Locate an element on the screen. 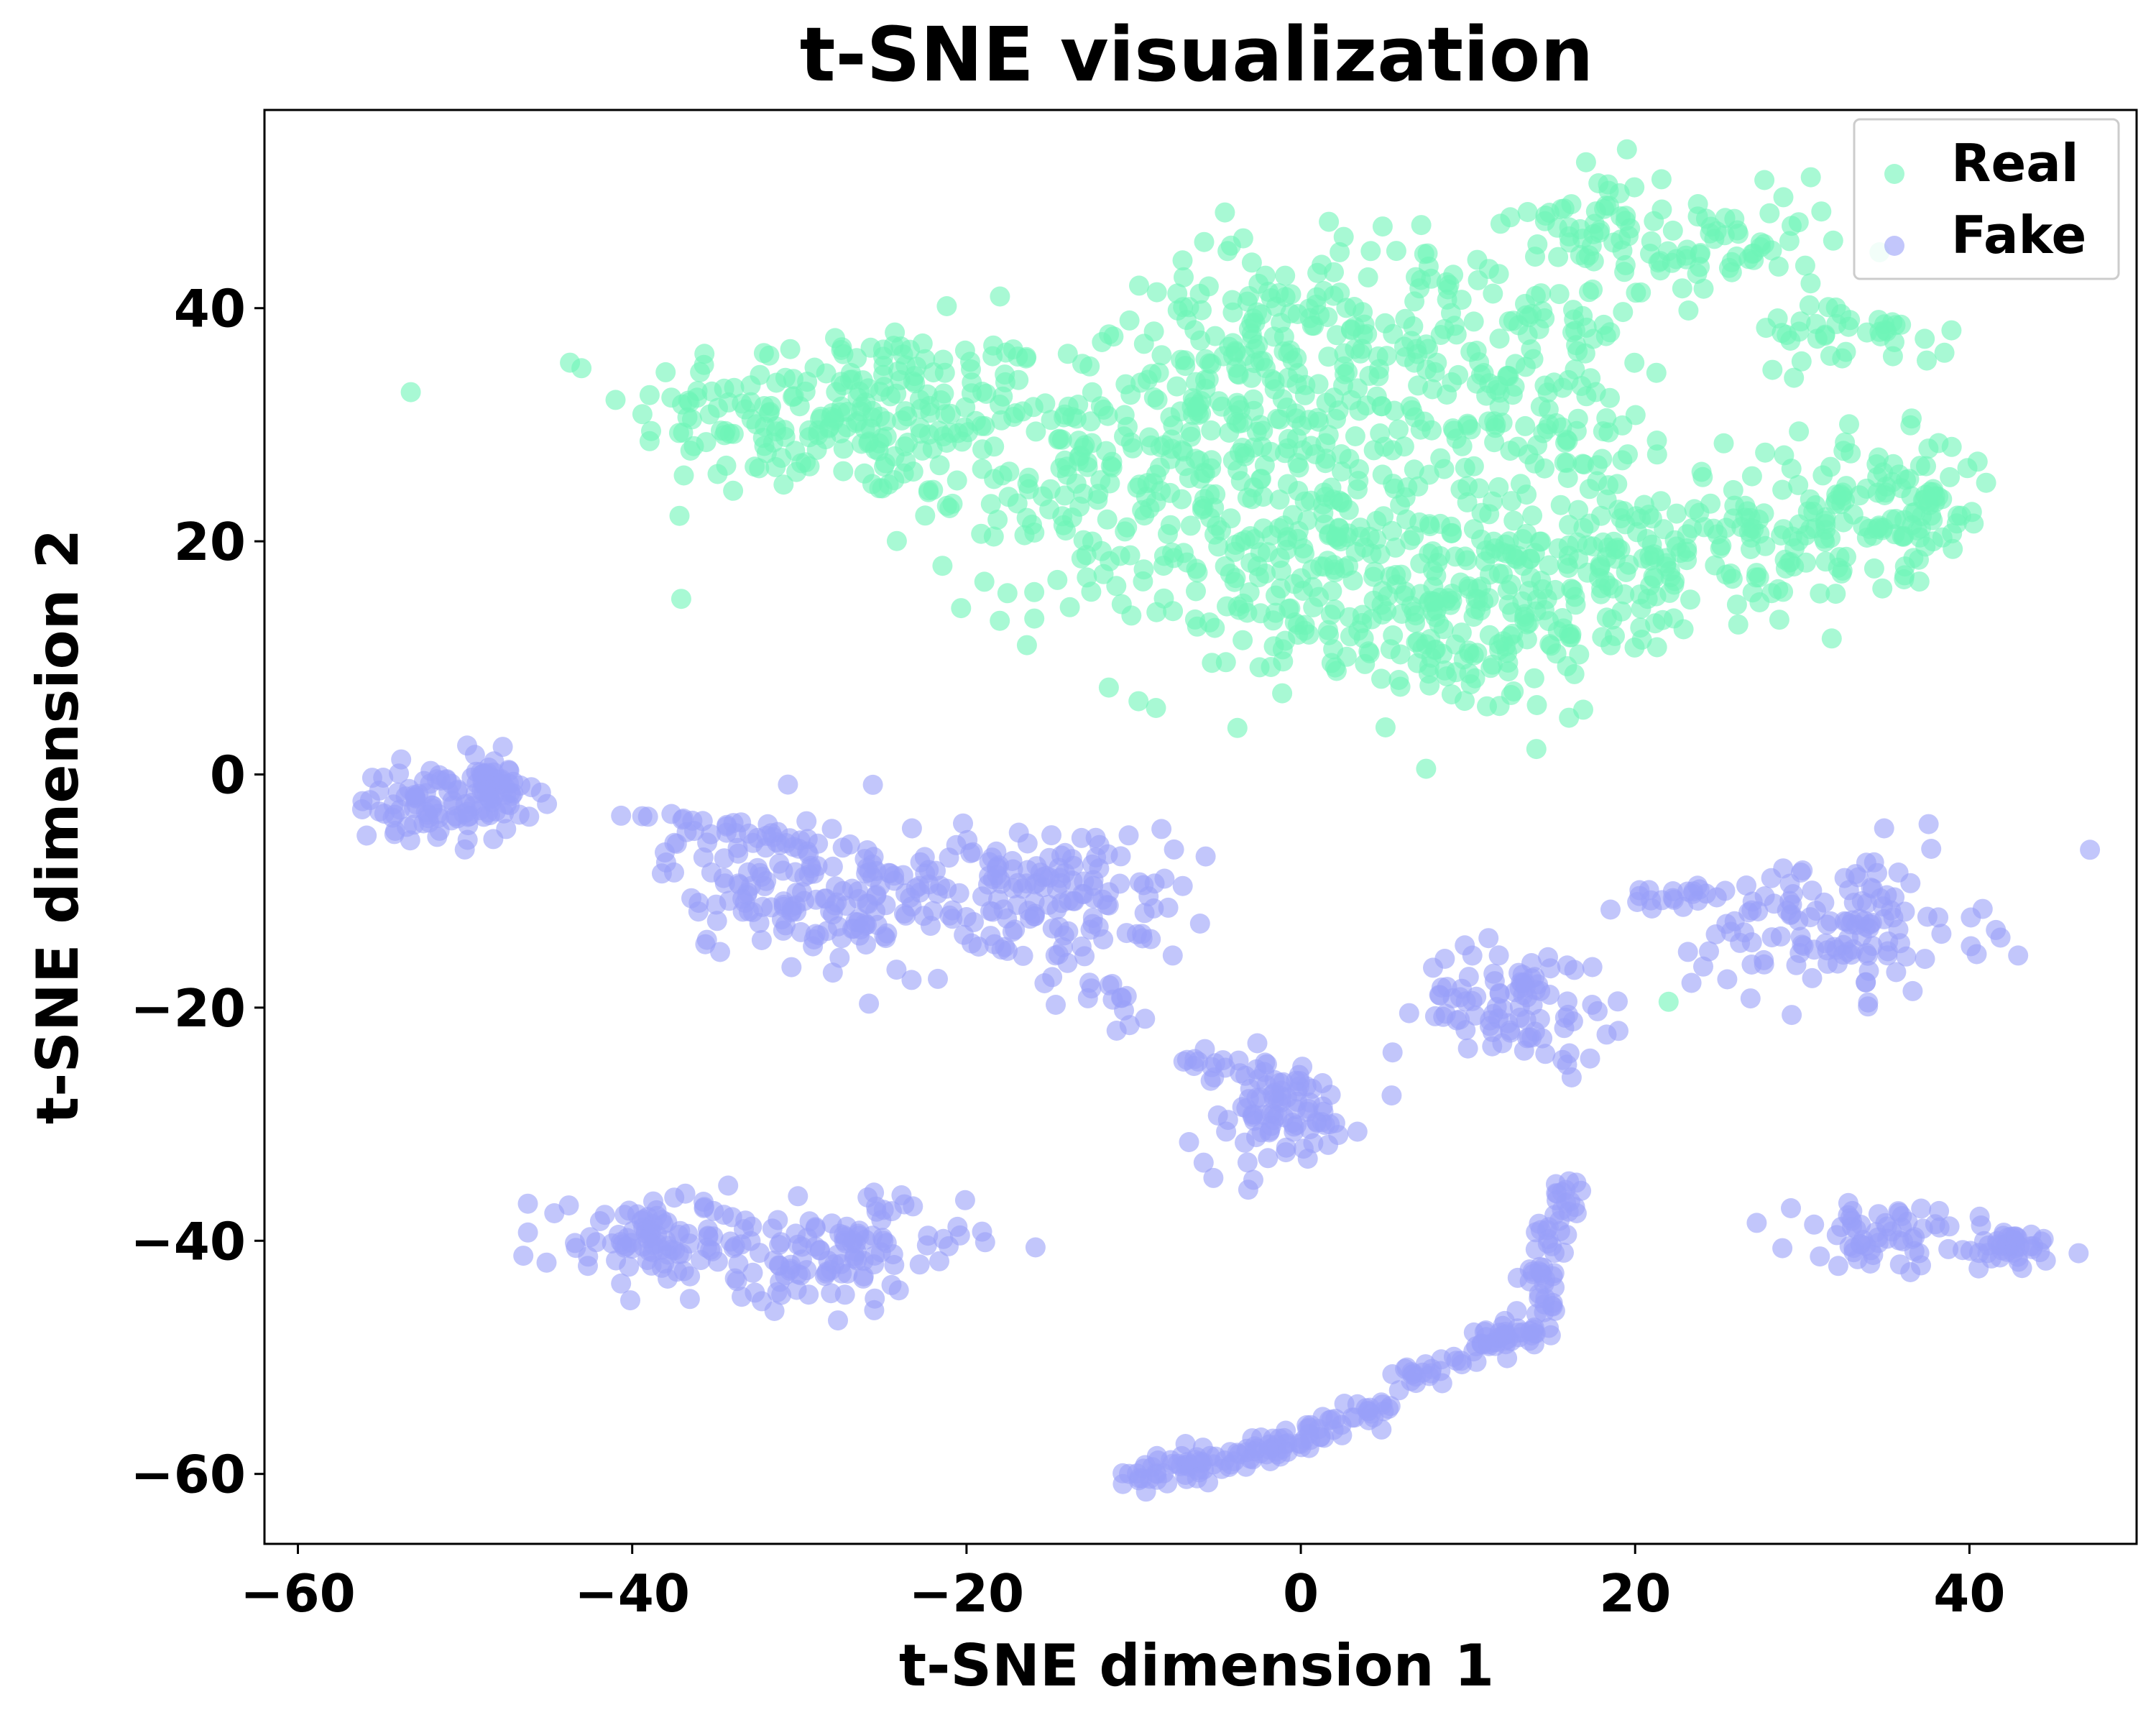 The image size is (2156, 1725). x-axis-ticks: −60 −40 −20 0 20 40 is located at coordinates (1123, 1584).